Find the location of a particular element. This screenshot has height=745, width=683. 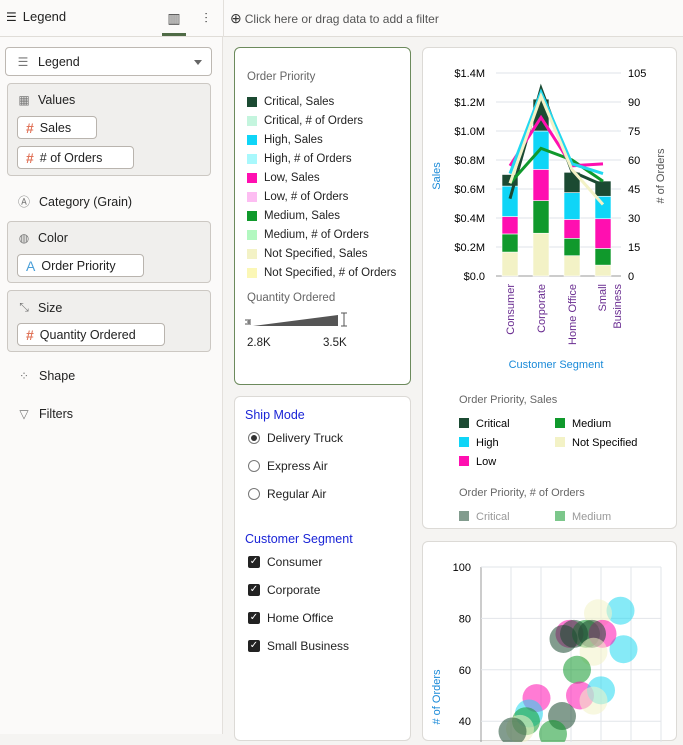

grammar-tab-icon: ▥ is located at coordinates (174, 17).